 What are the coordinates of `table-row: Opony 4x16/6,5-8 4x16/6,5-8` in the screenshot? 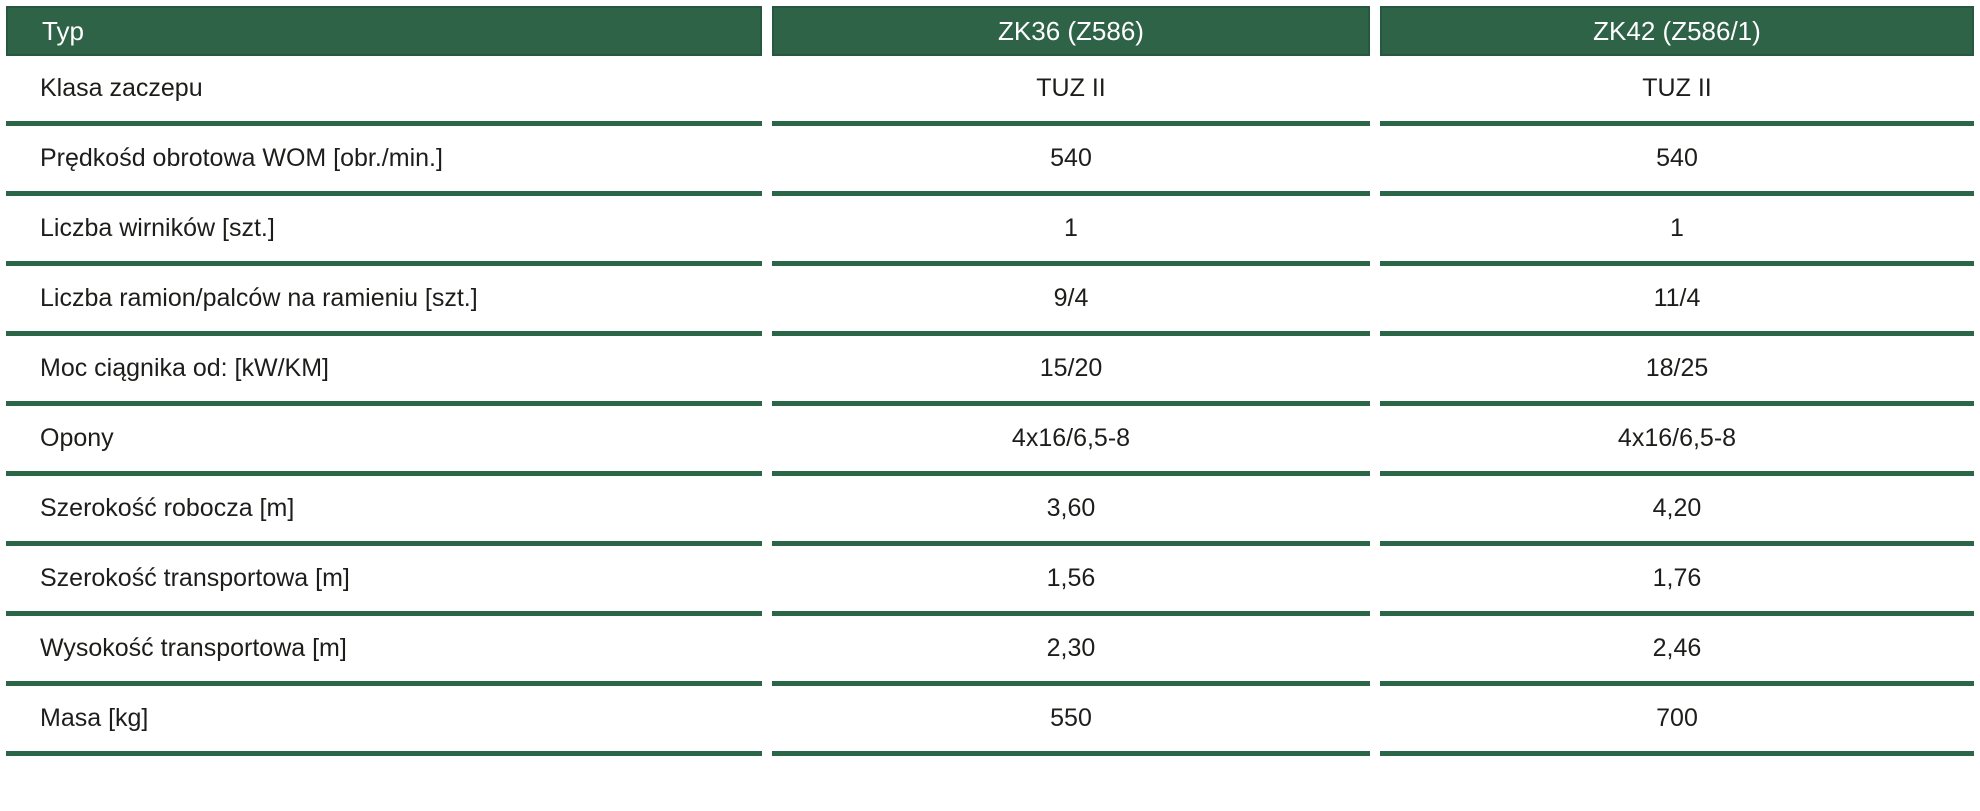 It's located at (990, 441).